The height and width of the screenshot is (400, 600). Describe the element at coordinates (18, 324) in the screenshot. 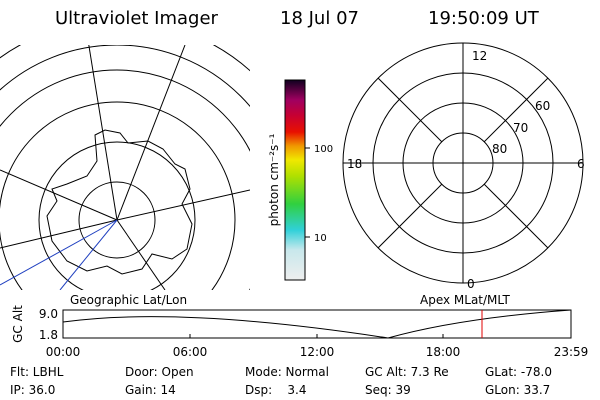

I see `timeline-y-label: GC Alt` at that location.